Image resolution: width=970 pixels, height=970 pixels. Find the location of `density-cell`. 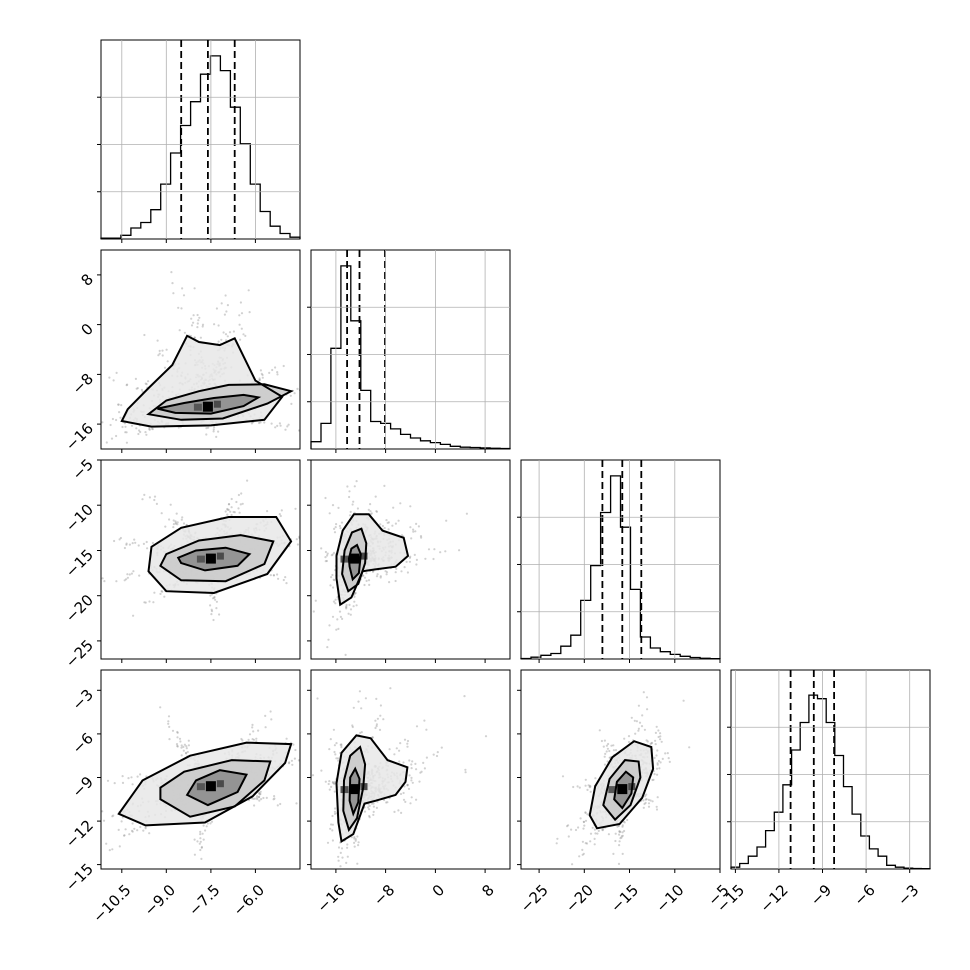

density-cell is located at coordinates (220, 784).